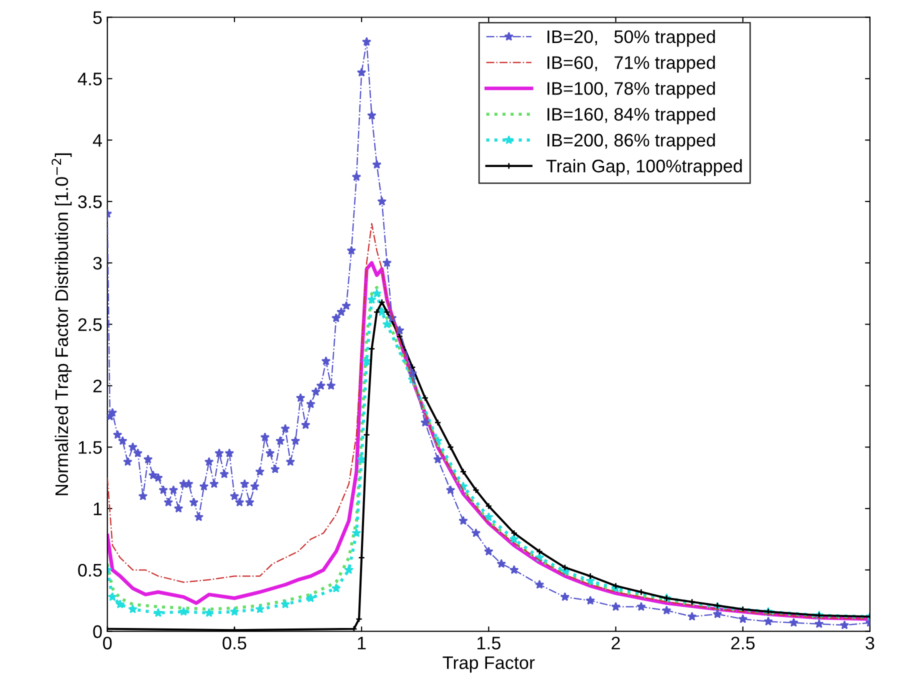  What do you see at coordinates (90, 447) in the screenshot?
I see `y-tick-label: 1.5` at bounding box center [90, 447].